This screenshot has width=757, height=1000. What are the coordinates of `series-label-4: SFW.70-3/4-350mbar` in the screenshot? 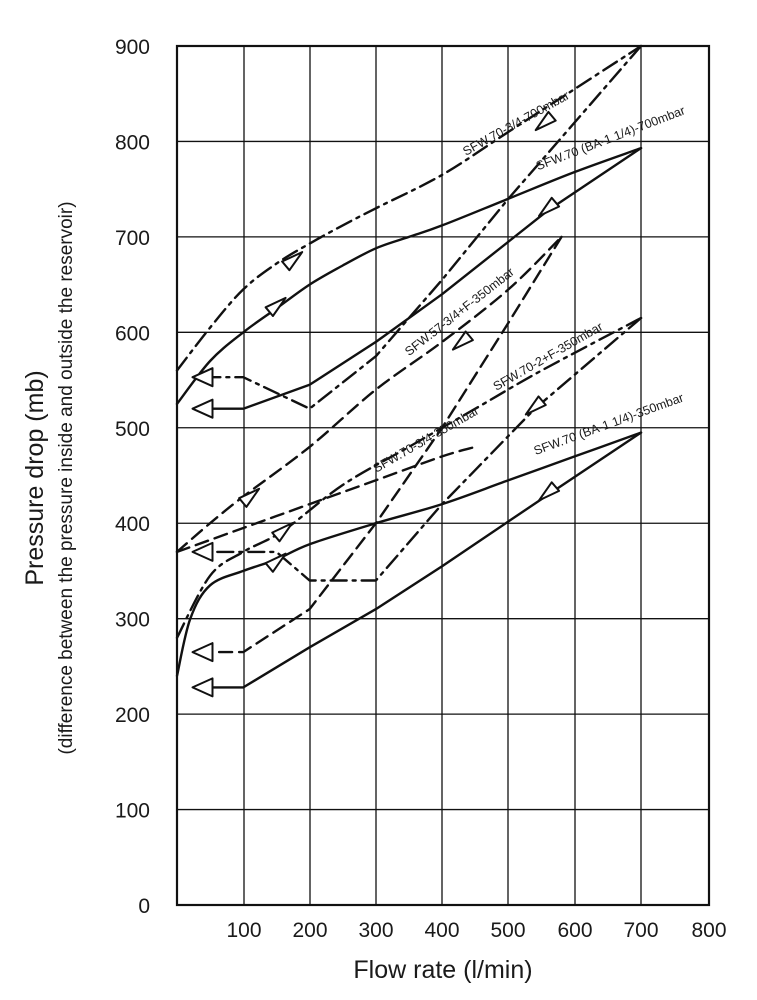 It's located at (426, 440).